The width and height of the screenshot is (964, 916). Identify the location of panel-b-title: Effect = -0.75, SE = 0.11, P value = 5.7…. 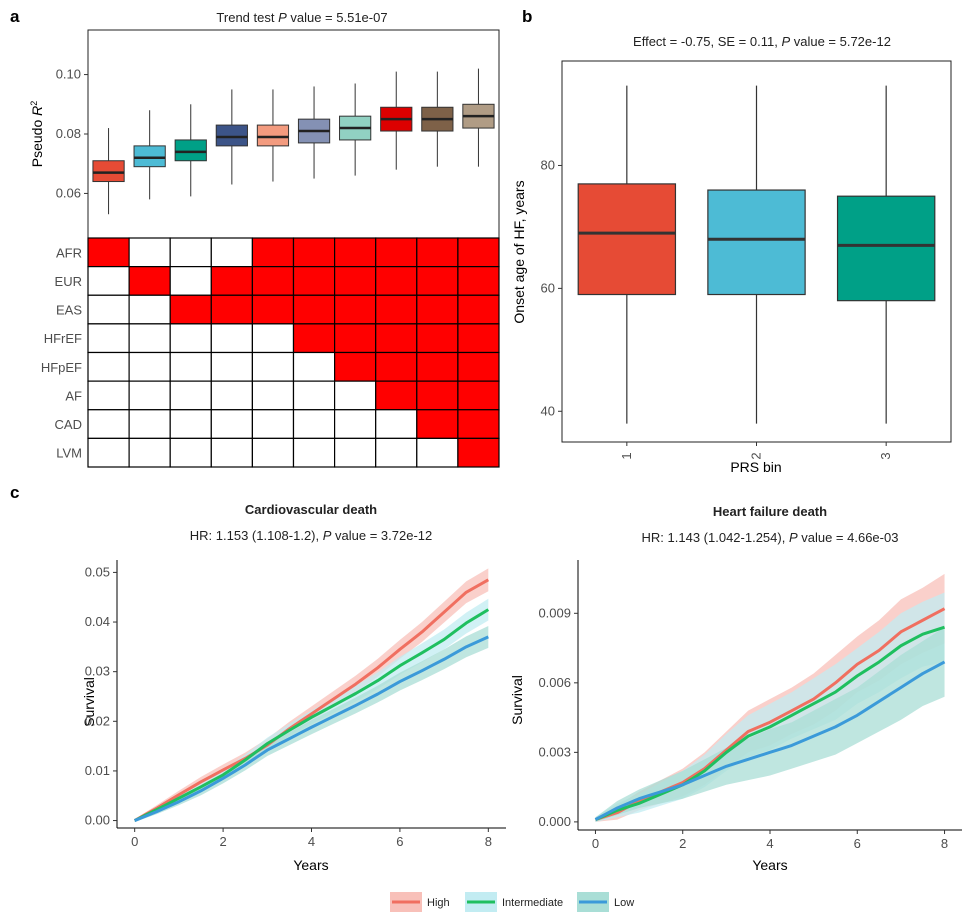
(762, 41).